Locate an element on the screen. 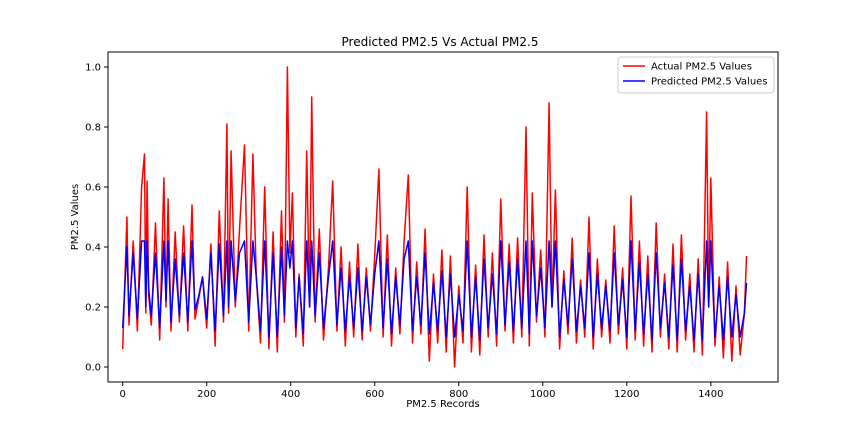 This screenshot has height=432, width=864. y-axis-ticks: 0.0 0.2 0.4 0.6 0.8 1.0 is located at coordinates (96, 218).